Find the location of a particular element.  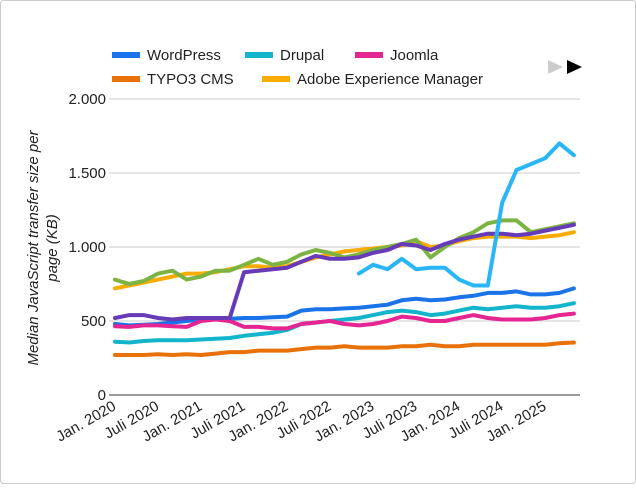

legend-prev is located at coordinates (555, 67).